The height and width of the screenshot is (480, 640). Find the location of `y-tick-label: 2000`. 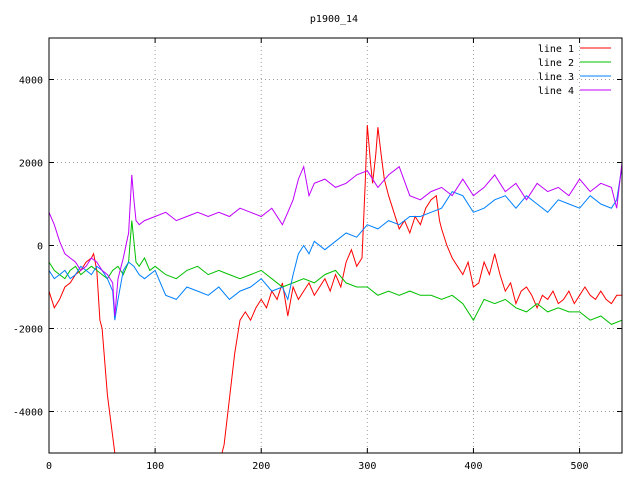

y-tick-label: 2000 is located at coordinates (31, 164).